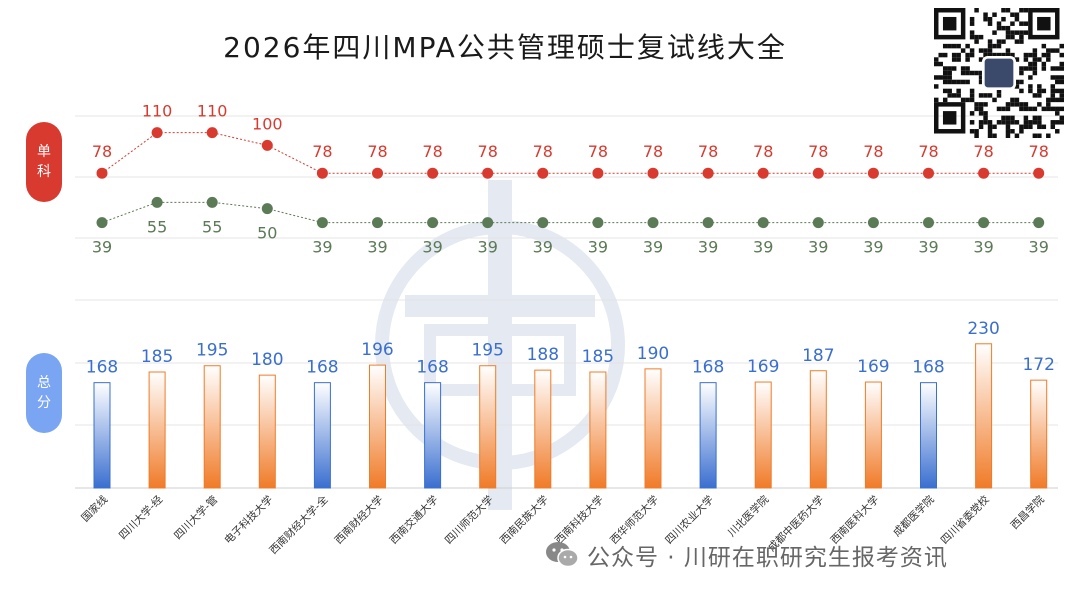  I want to click on single-subject-label: 单 科, so click(44, 162).